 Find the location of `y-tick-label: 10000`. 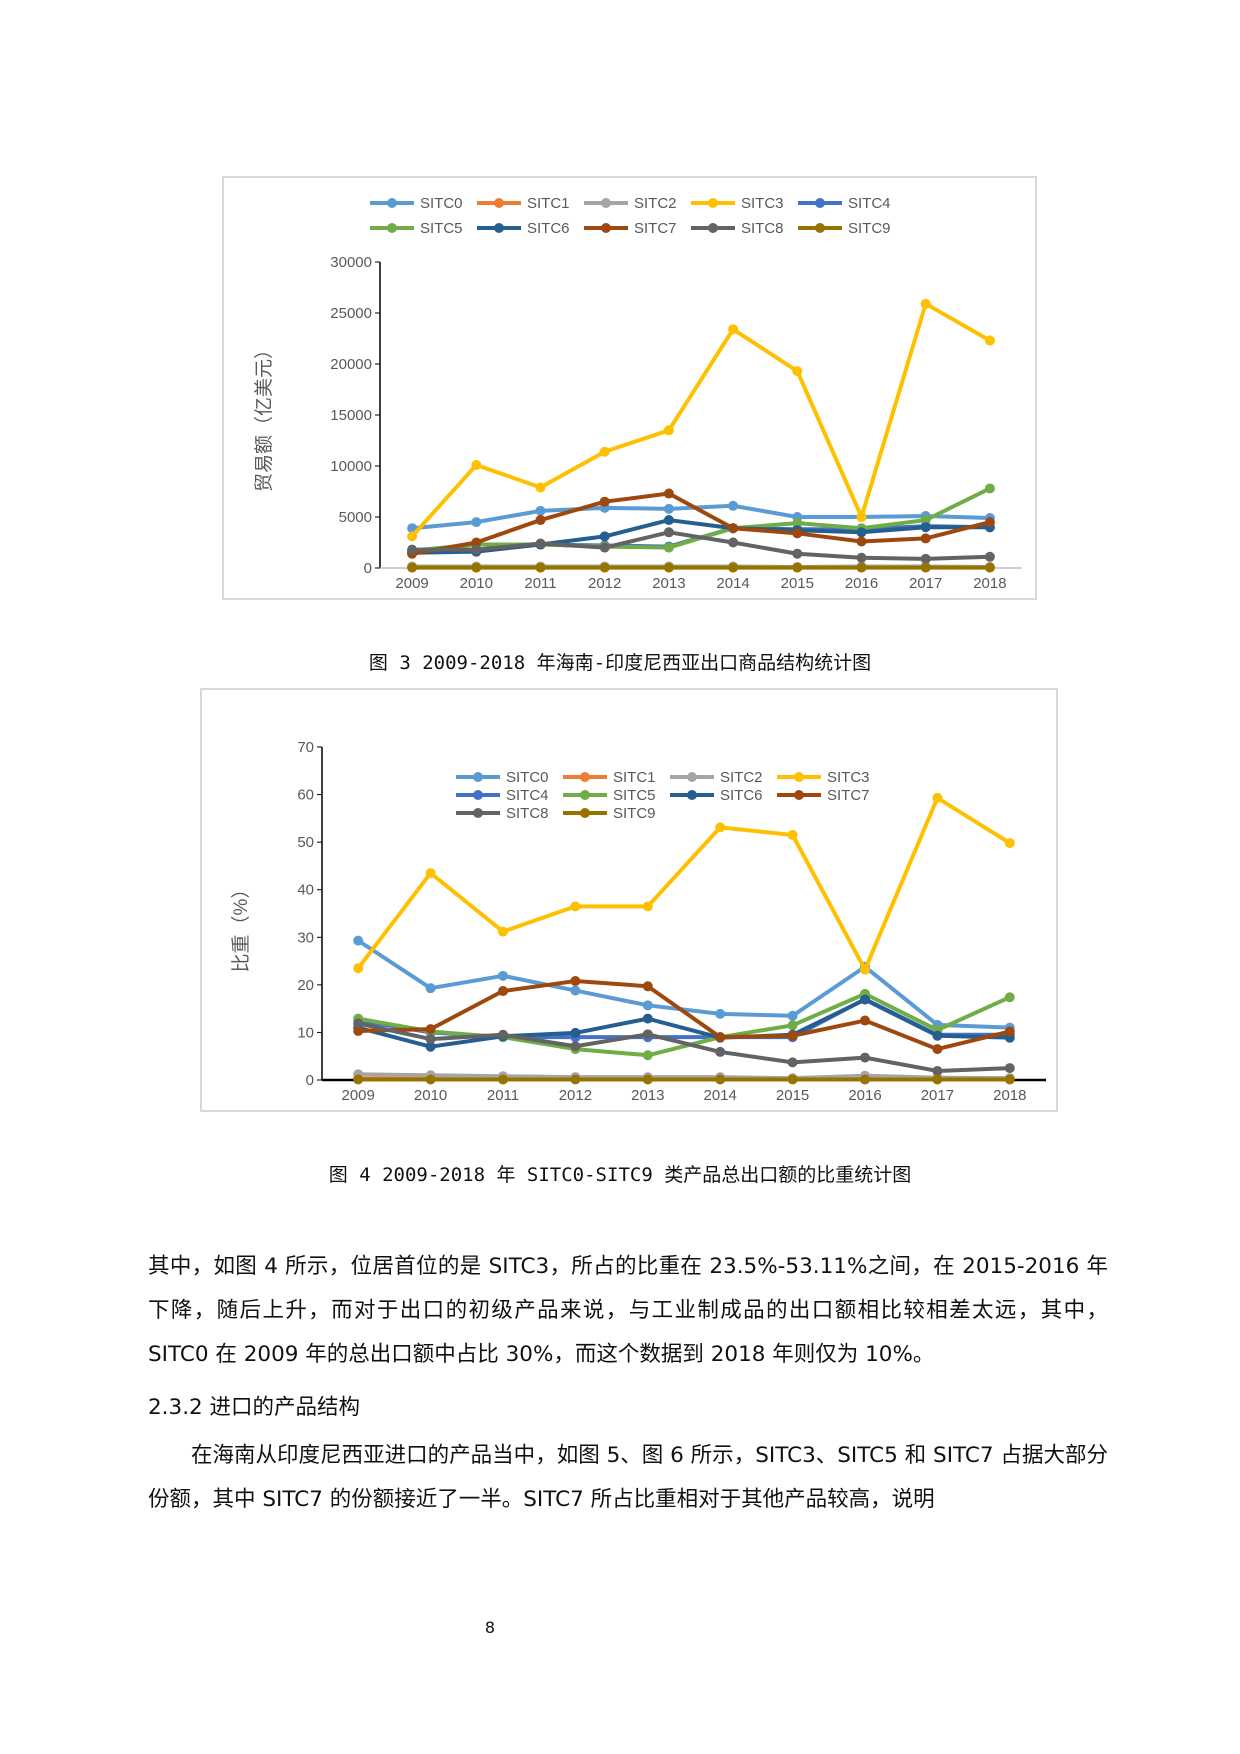

y-tick-label: 10000 is located at coordinates (351, 466).